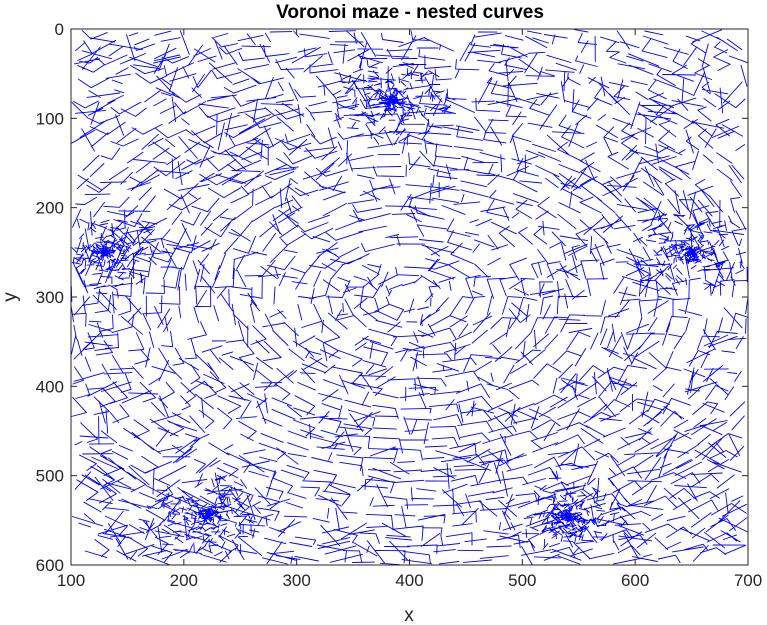  What do you see at coordinates (10, 297) in the screenshot?
I see `y-axis-label: y` at bounding box center [10, 297].